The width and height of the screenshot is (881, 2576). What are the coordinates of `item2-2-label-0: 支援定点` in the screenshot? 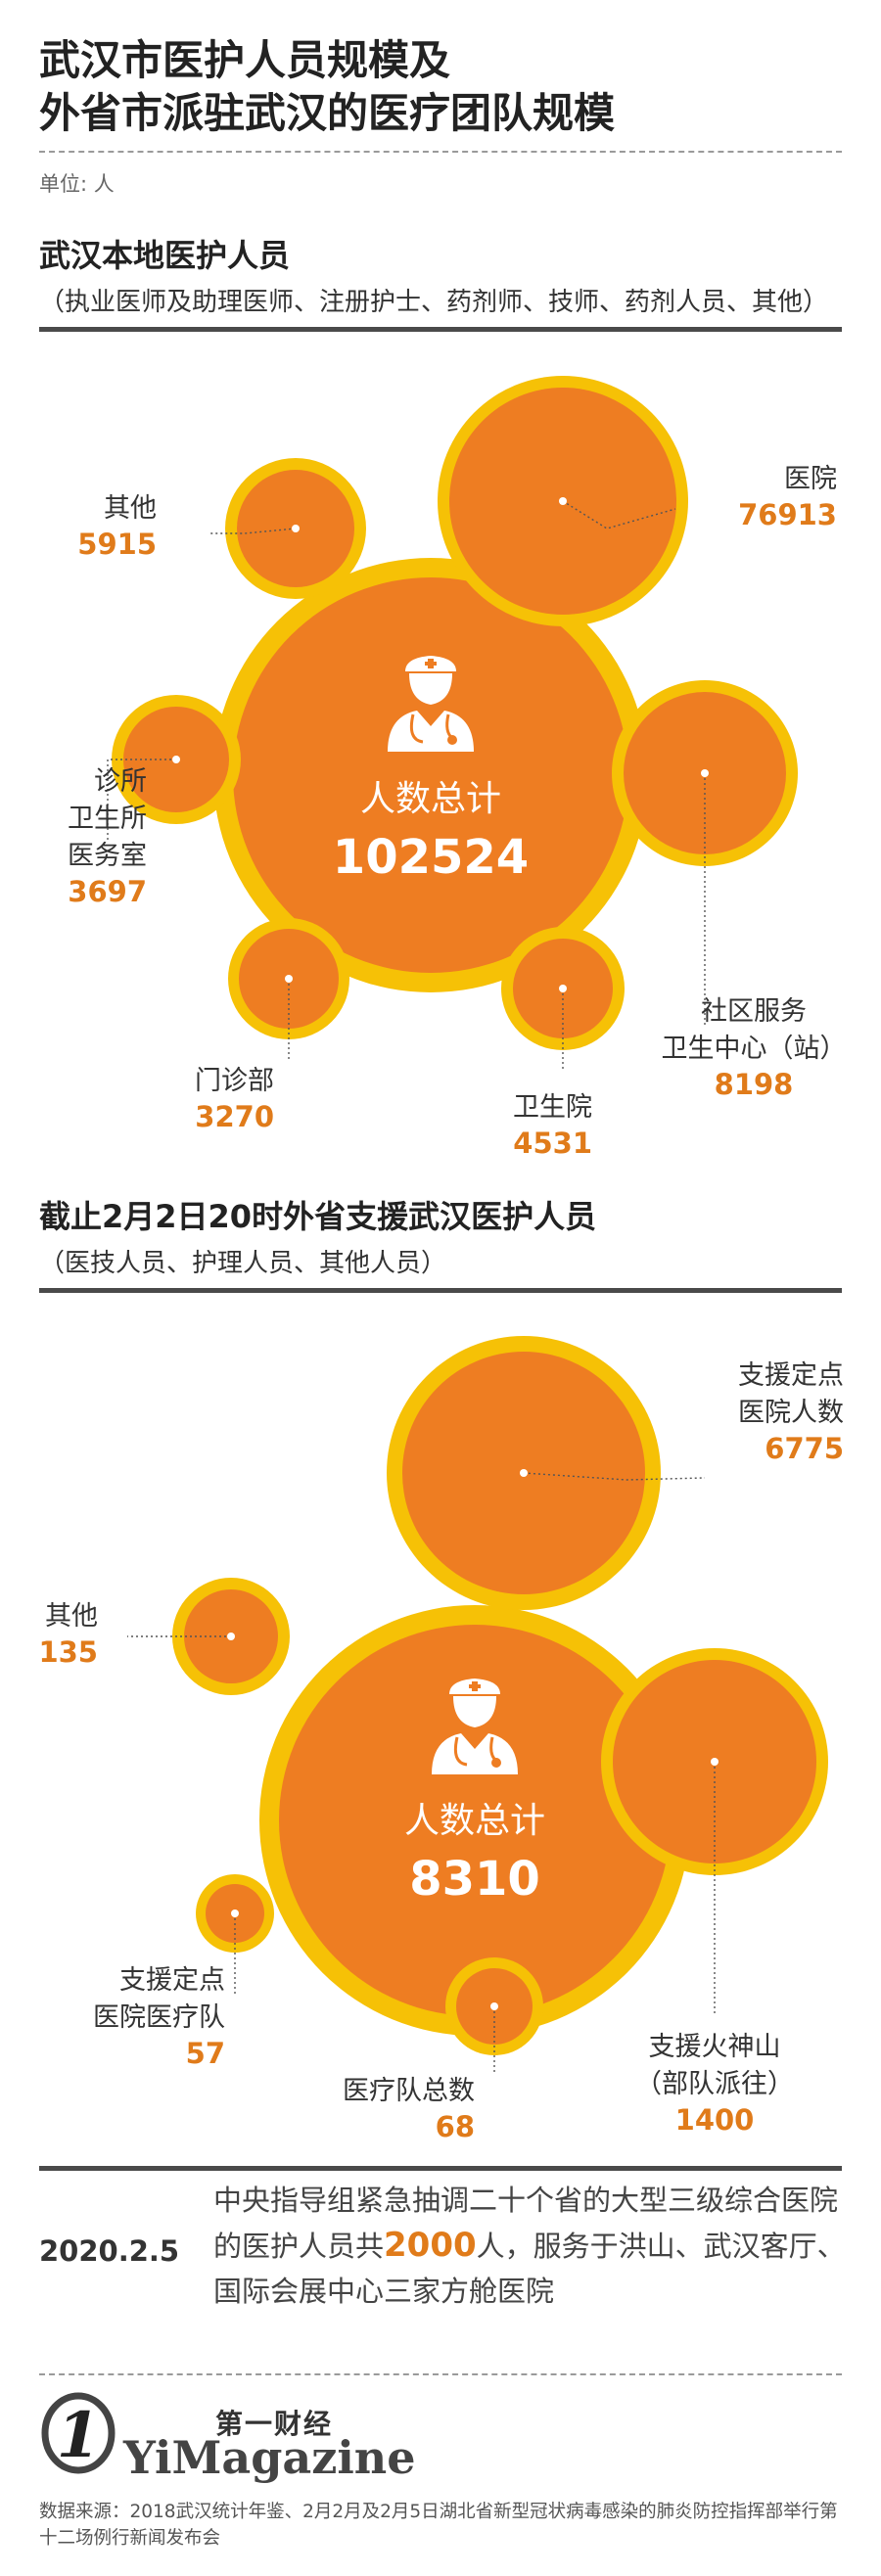 It's located at (172, 1981).